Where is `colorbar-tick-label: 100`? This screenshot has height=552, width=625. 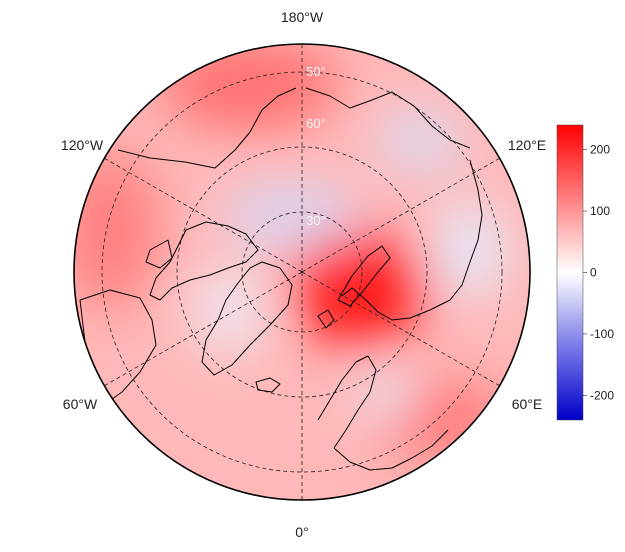 colorbar-tick-label: 100 is located at coordinates (600, 211).